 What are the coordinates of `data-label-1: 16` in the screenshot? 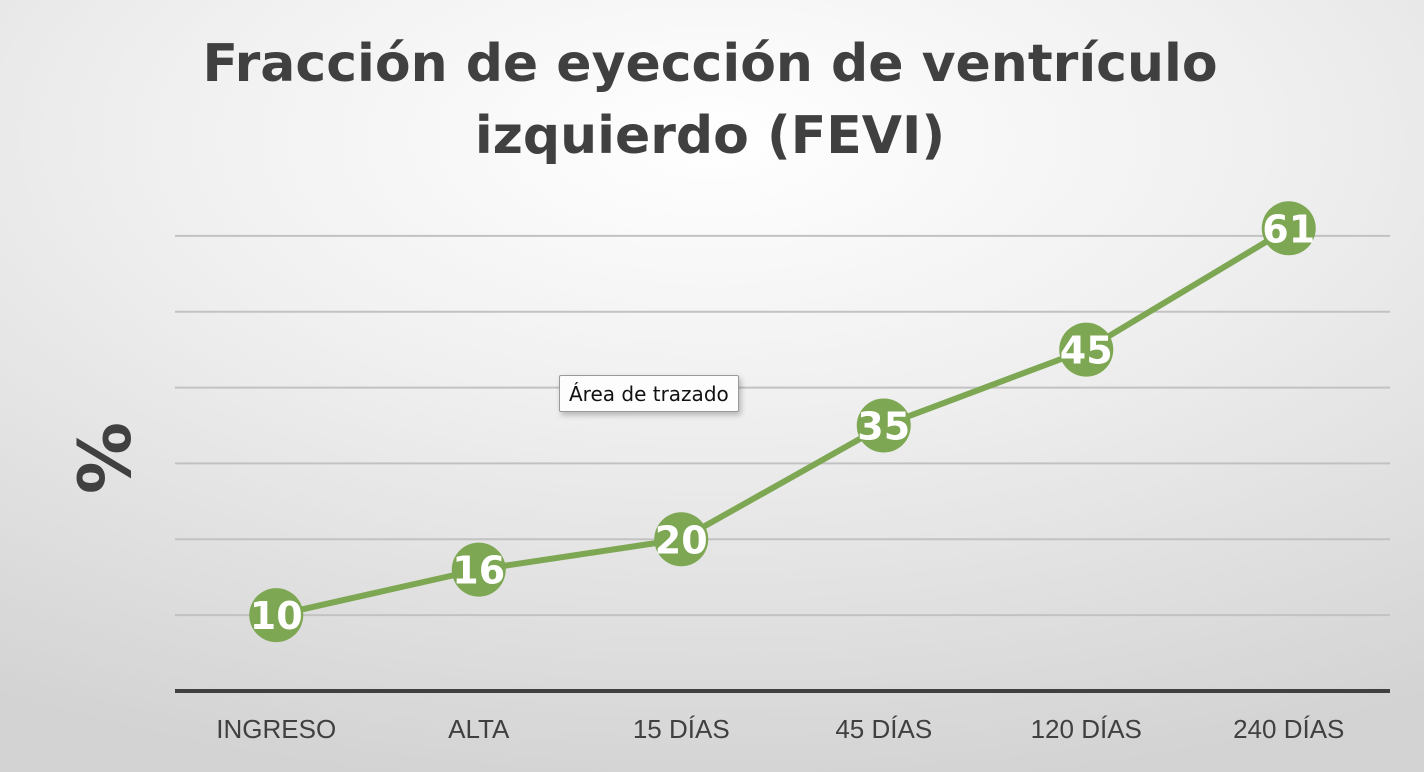 It's located at (478, 571).